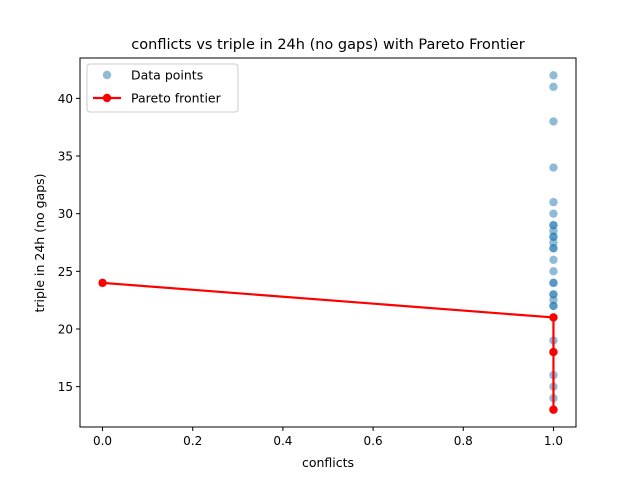 The height and width of the screenshot is (480, 640). What do you see at coordinates (282, 441) in the screenshot?
I see `x-tick-label: 0.4` at bounding box center [282, 441].